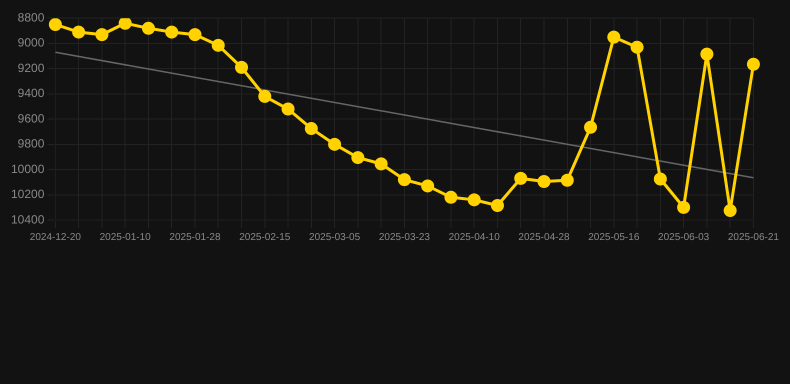  Describe the element at coordinates (27, 194) in the screenshot. I see `y-tick-label: 10200` at that location.